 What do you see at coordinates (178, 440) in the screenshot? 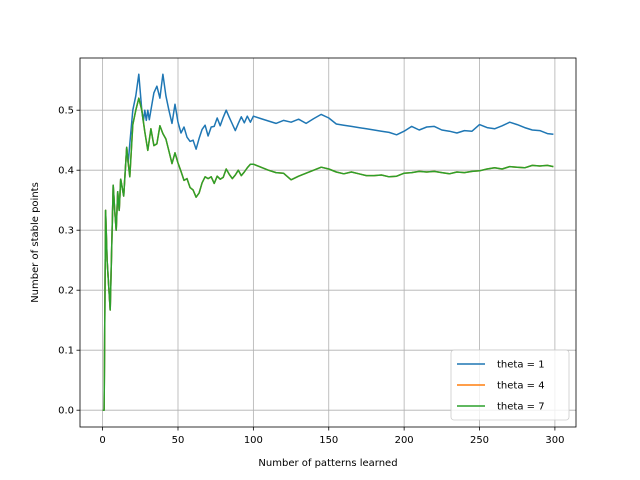
I see `x-tick-label: 50` at bounding box center [178, 440].